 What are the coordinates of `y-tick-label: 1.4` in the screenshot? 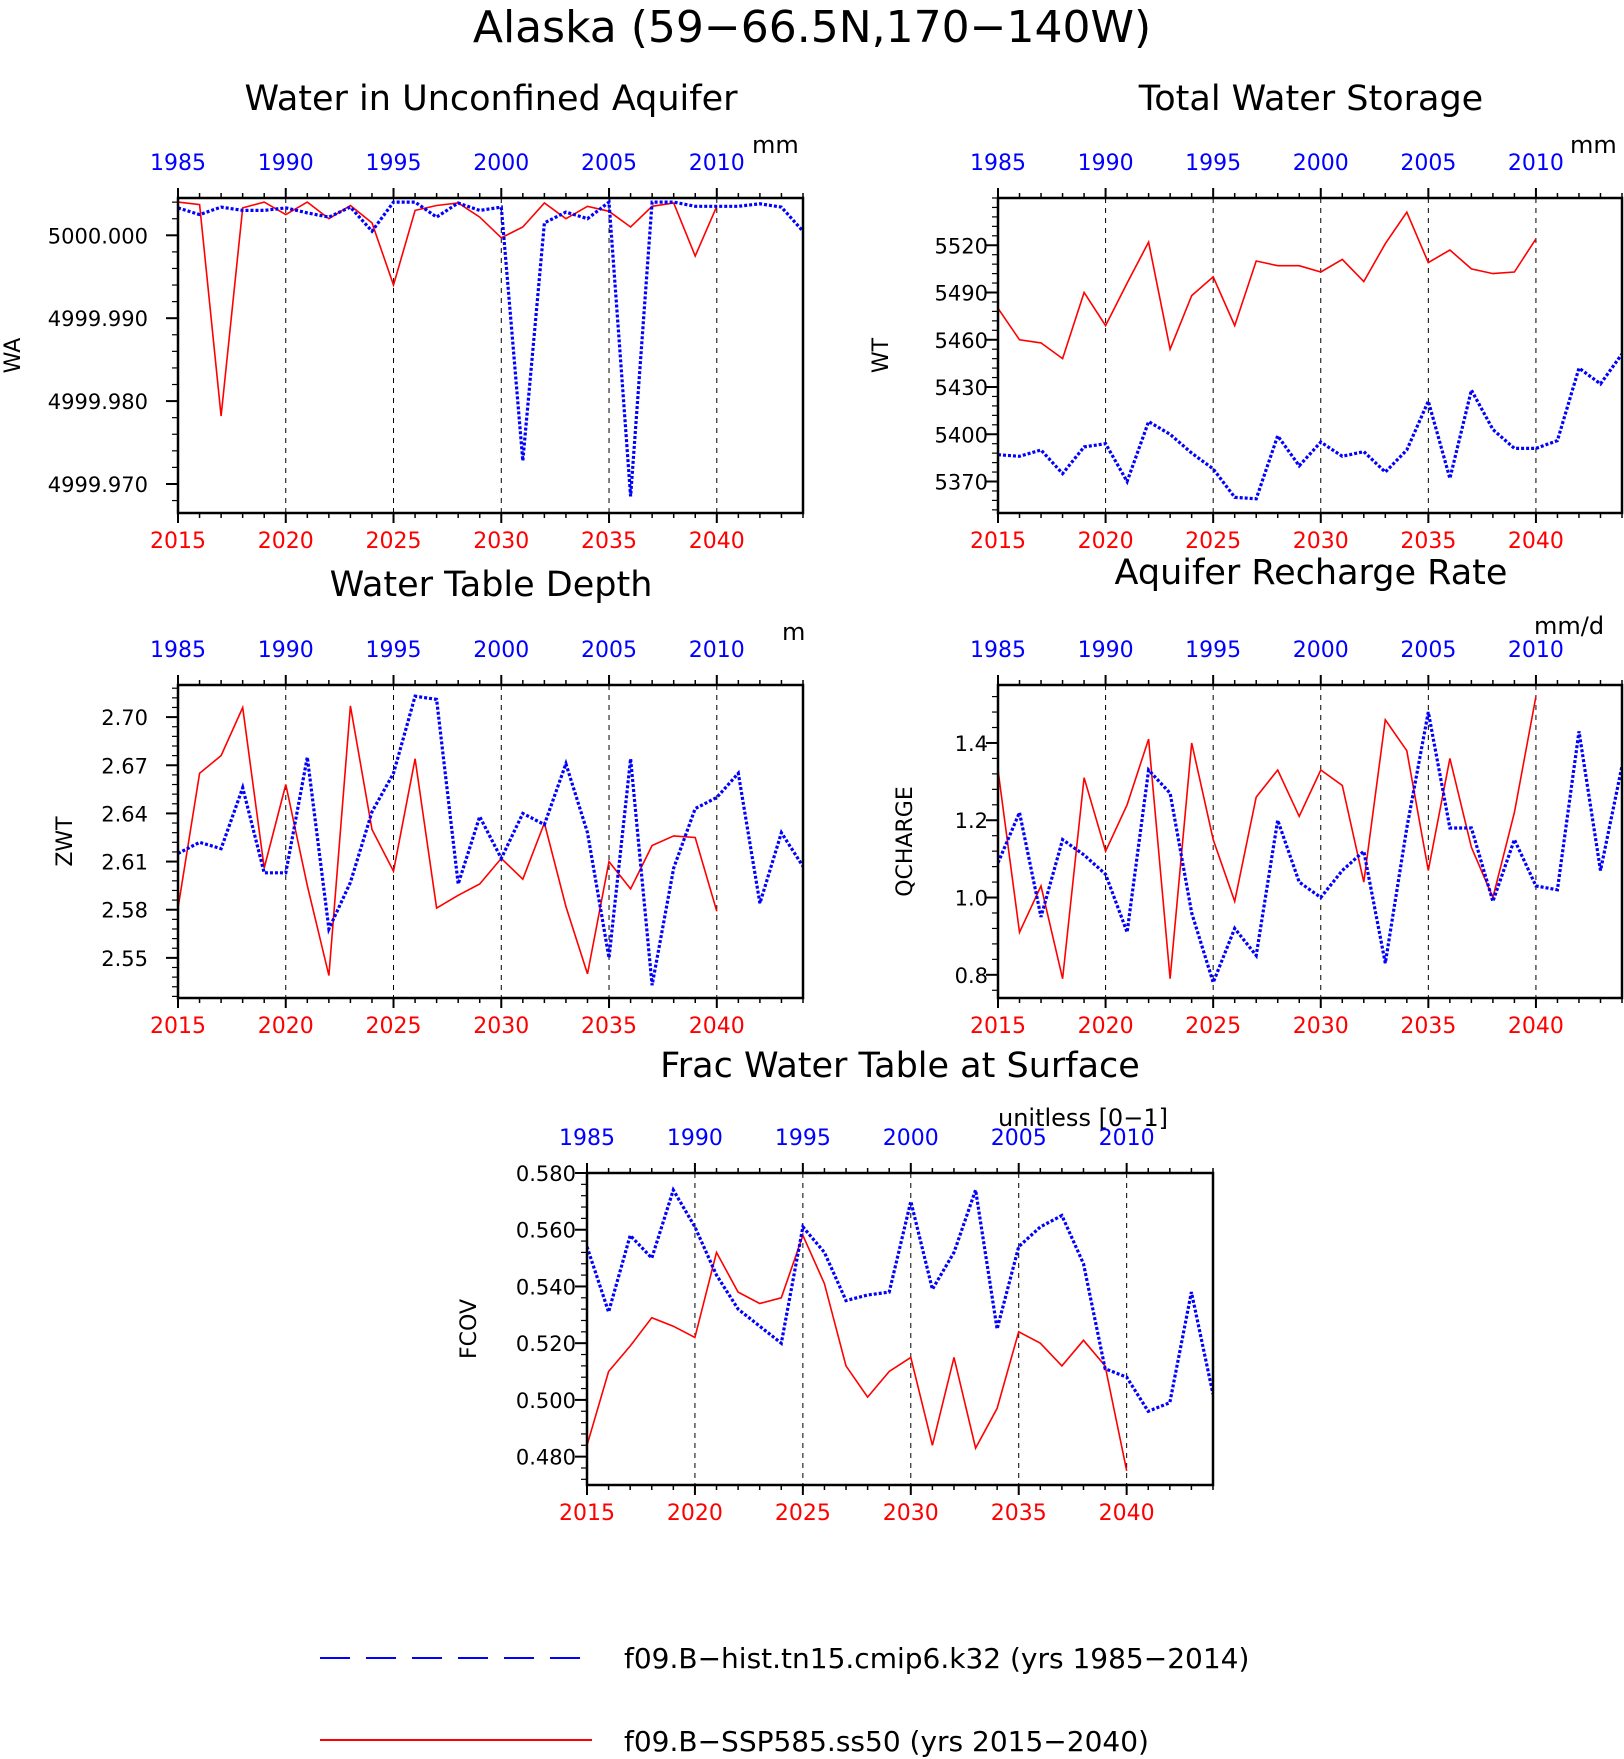 It's located at (971, 744).